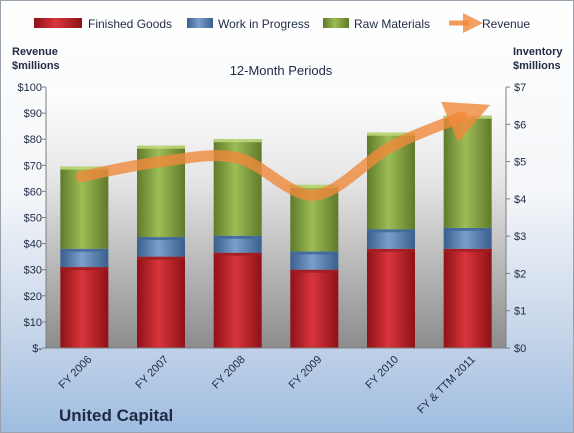 The height and width of the screenshot is (433, 574). Describe the element at coordinates (520, 88) in the screenshot. I see `right-tick-label: $7` at that location.